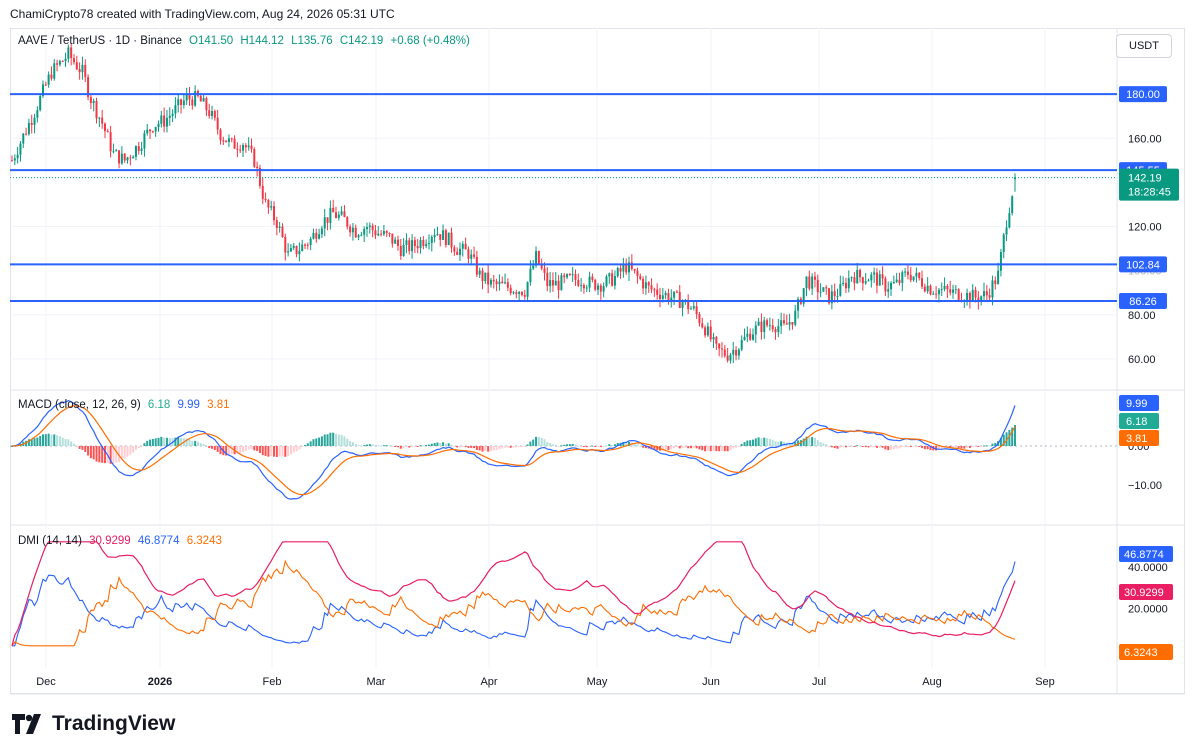  I want to click on x-tick-label: Jul, so click(819, 682).